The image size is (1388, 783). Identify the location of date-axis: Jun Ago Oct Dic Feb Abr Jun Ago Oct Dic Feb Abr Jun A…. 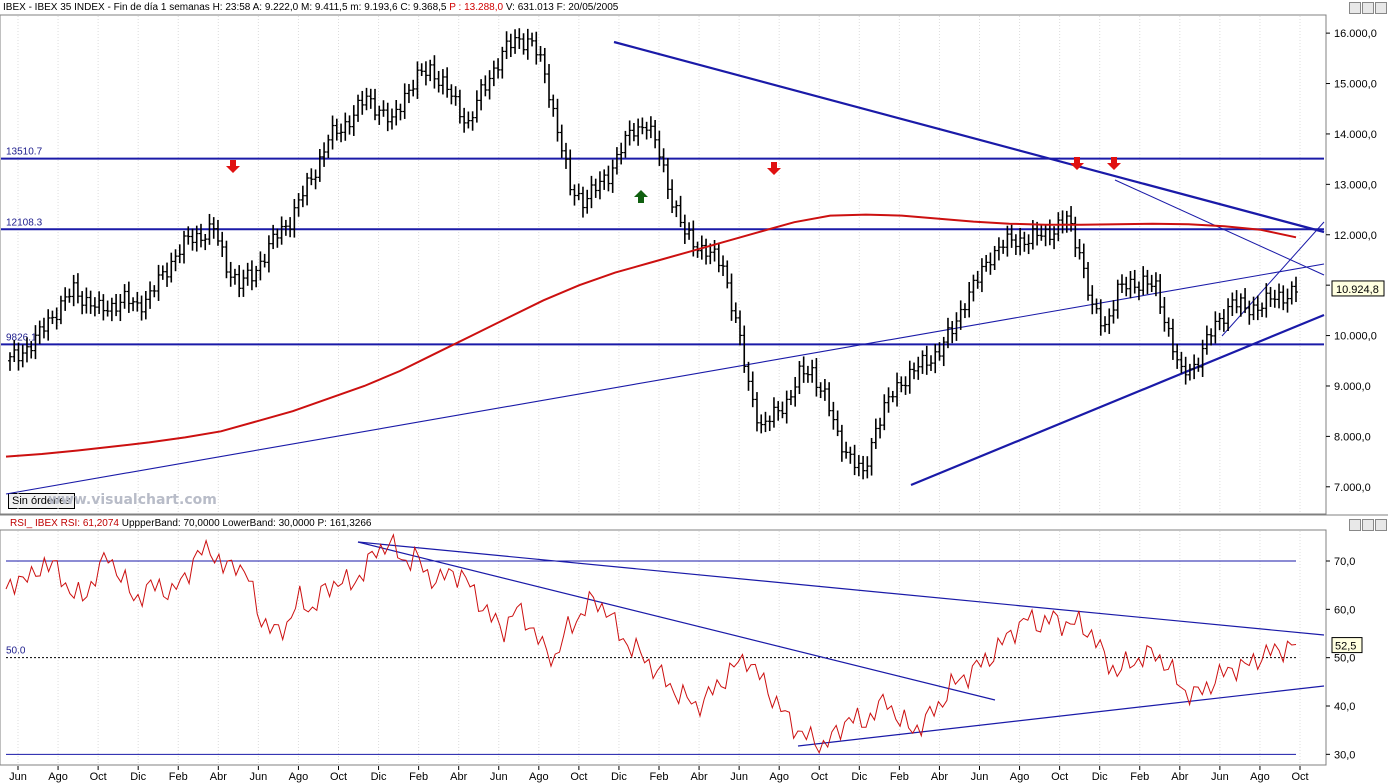
(659, 774).